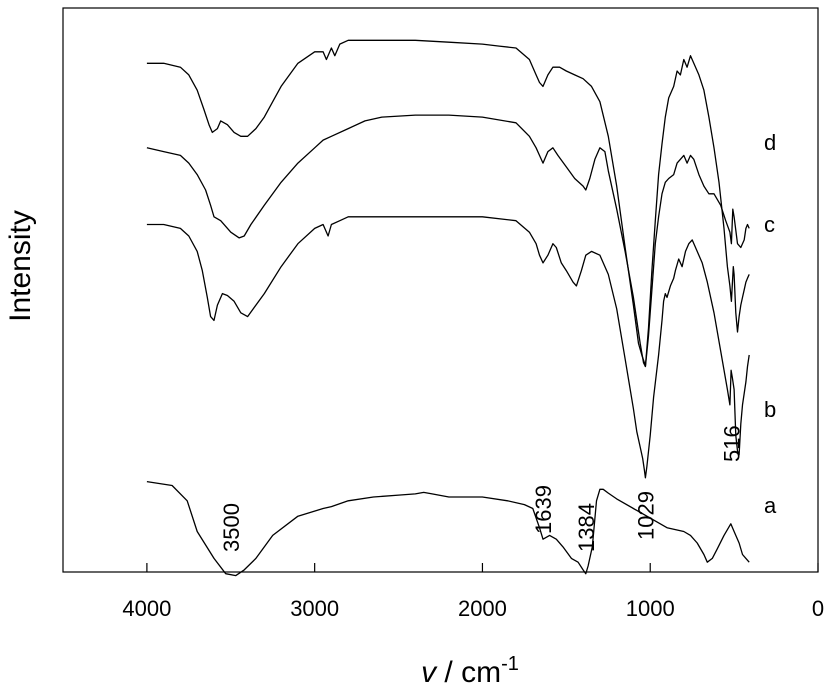 This screenshot has height=690, width=827. Describe the element at coordinates (510, 664) in the screenshot. I see `x-axis-title-exponent: -1` at that location.